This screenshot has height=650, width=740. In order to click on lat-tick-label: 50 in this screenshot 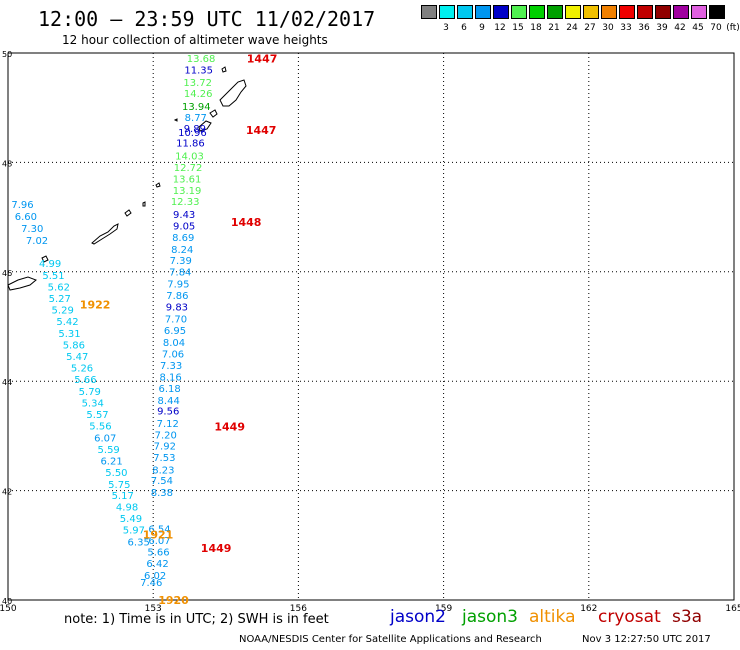, I will do `click(7, 54)`.